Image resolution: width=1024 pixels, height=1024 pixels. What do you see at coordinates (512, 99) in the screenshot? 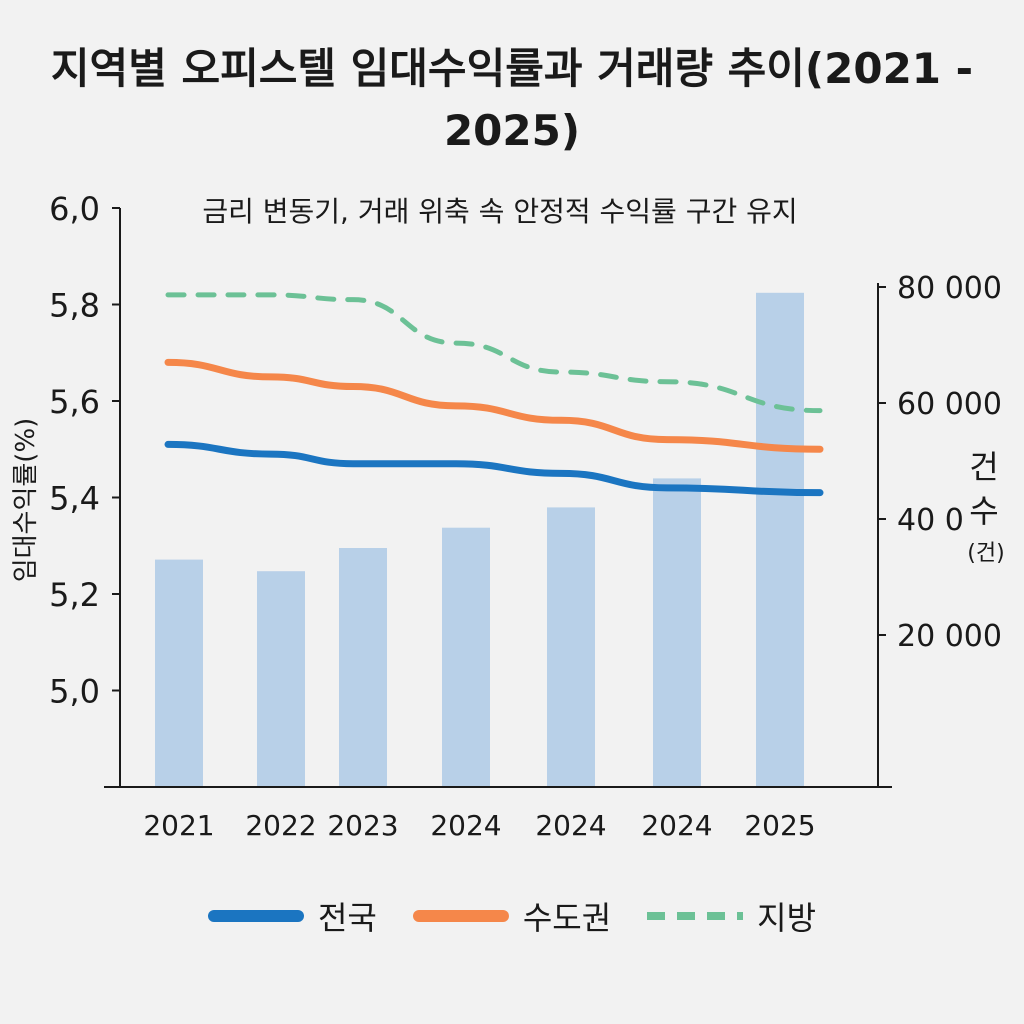
I see `chart-title: 지역별 오피스텔 임대수익률과 거래량 추이(2021 - 2025)` at bounding box center [512, 99].